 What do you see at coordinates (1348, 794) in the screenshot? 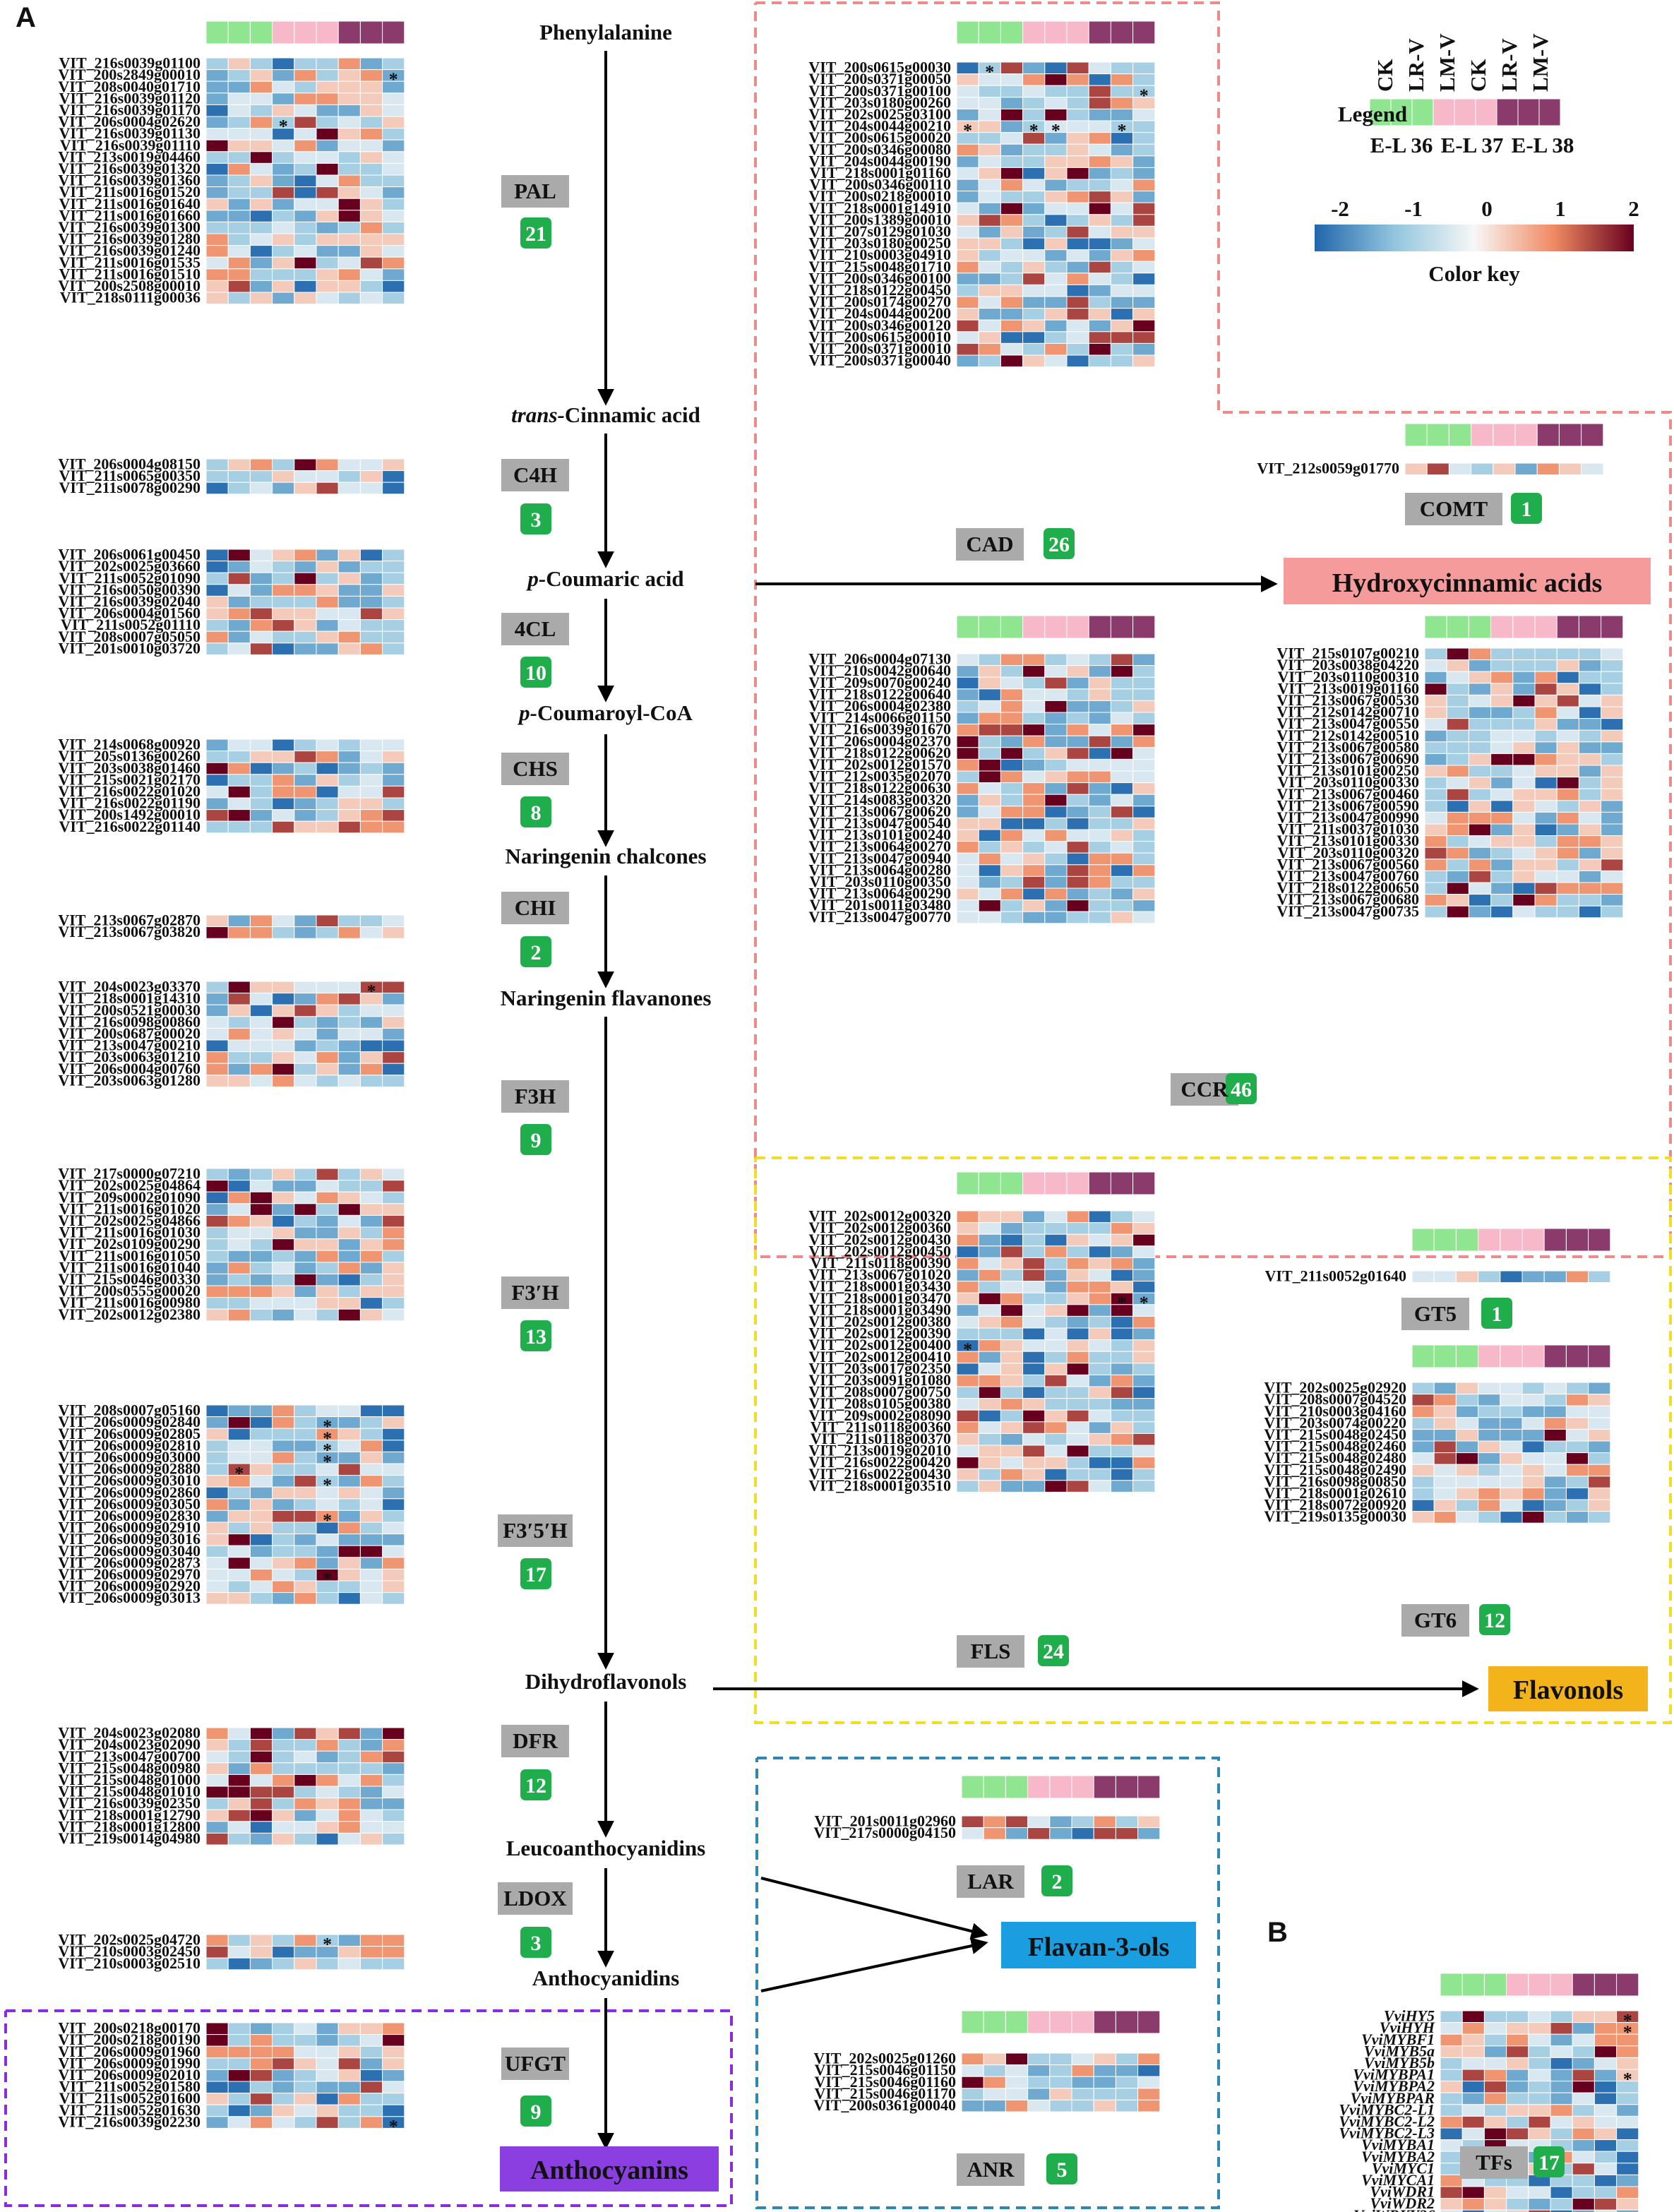
I see `gene-label: VIT_213s0067g00460` at bounding box center [1348, 794].